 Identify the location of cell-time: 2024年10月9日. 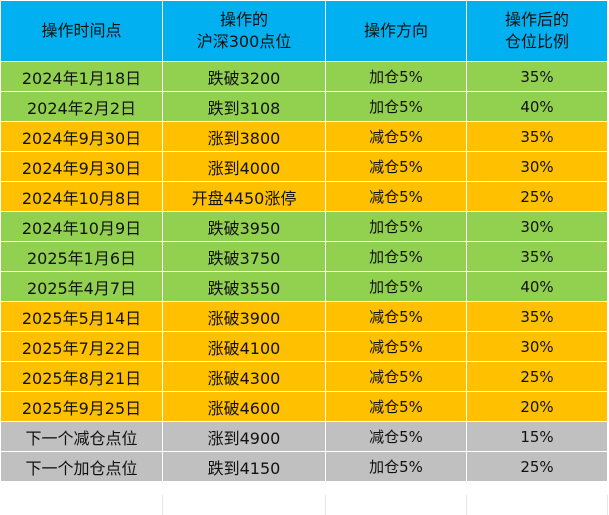
(81, 226).